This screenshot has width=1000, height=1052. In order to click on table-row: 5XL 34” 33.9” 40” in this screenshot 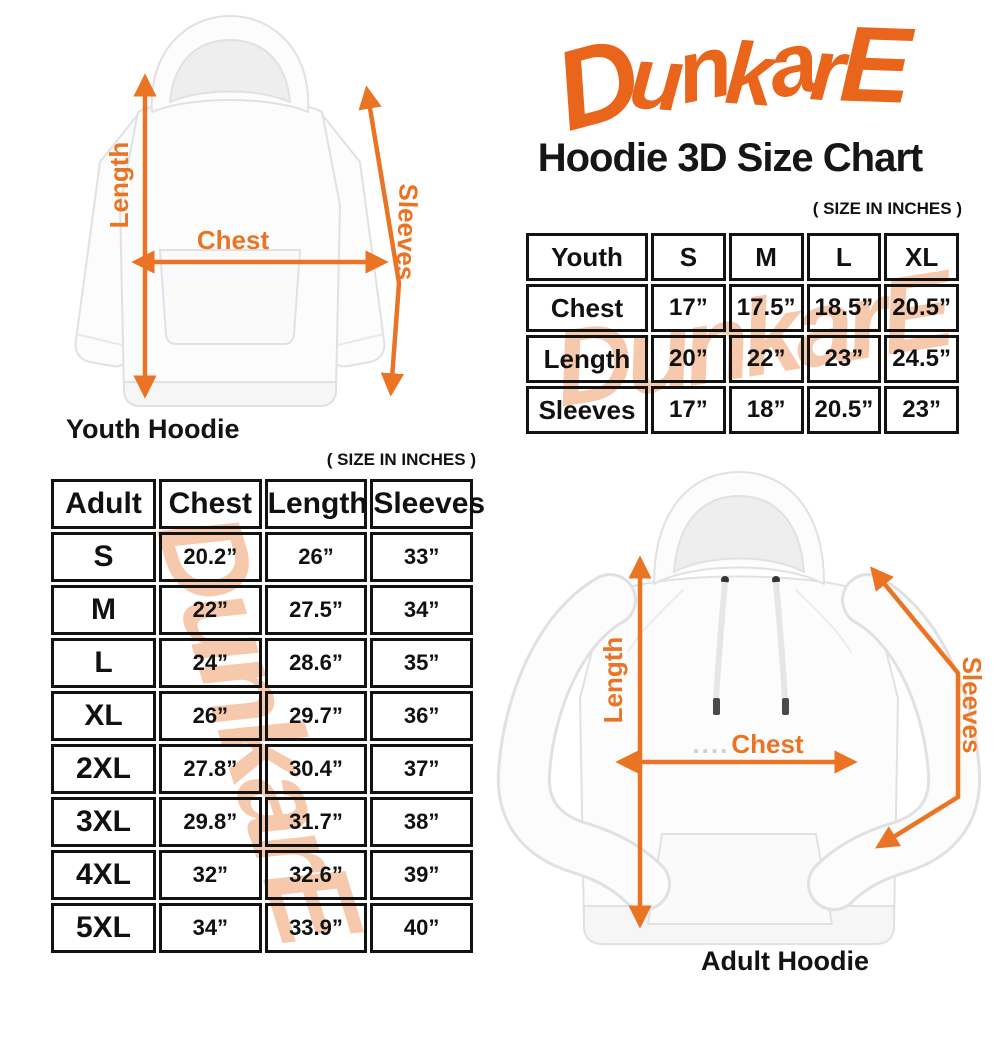, I will do `click(262, 928)`.